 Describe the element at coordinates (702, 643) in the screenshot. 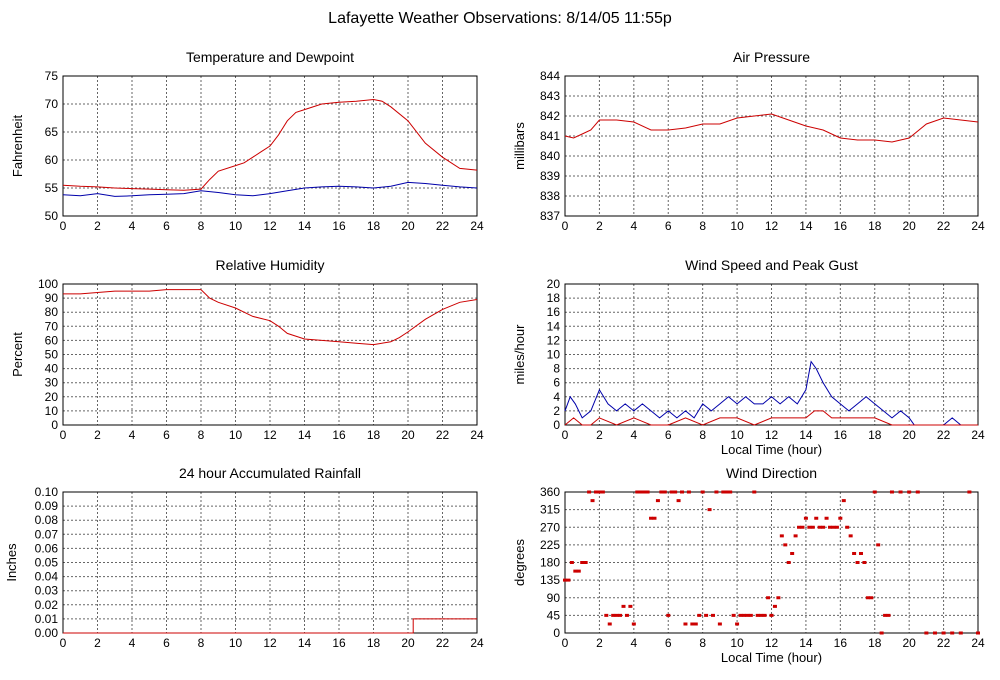

I see `wind-direction-x-tick-label: 8` at that location.